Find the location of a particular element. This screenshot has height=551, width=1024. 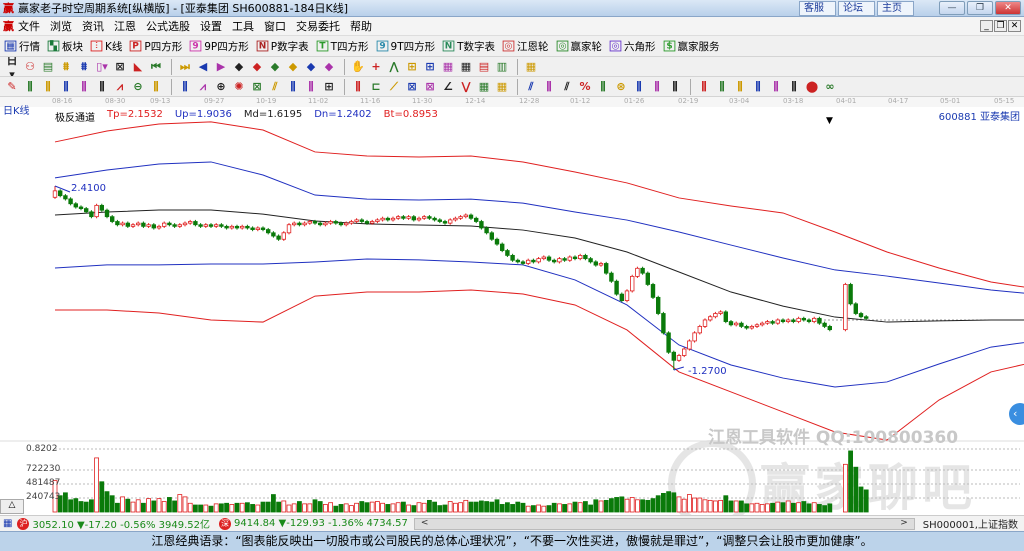

tool-icon: ⚇ is located at coordinates (30, 66).